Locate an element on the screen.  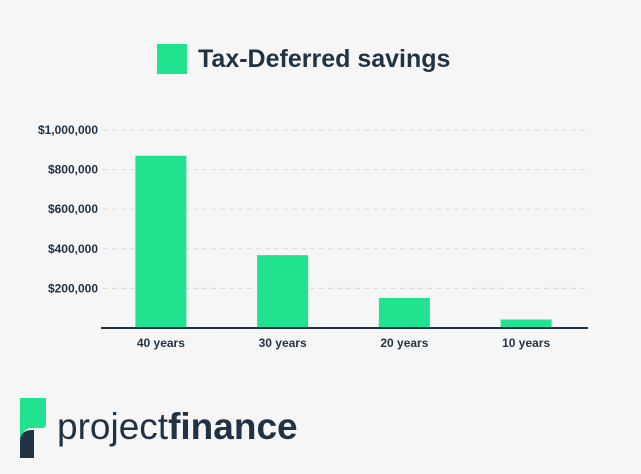
x-tick-label: 10 years is located at coordinates (526, 343).